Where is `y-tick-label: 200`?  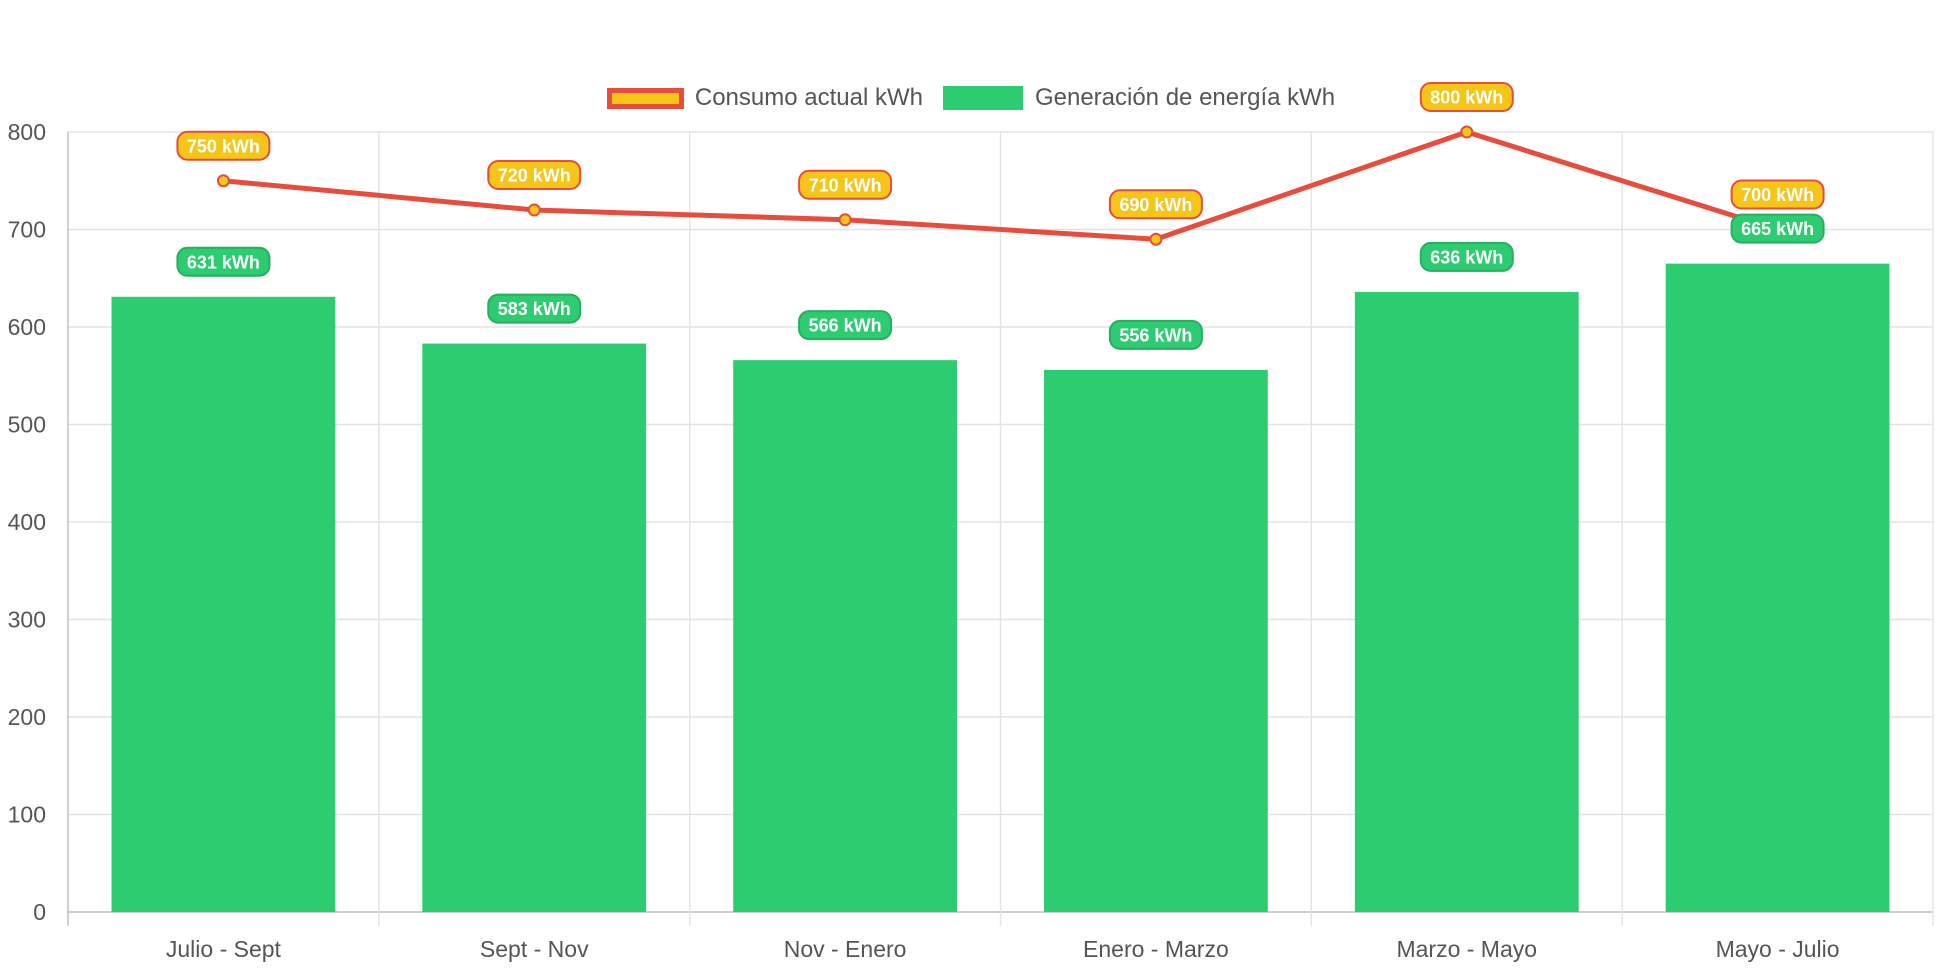
y-tick-label: 200 is located at coordinates (27, 717).